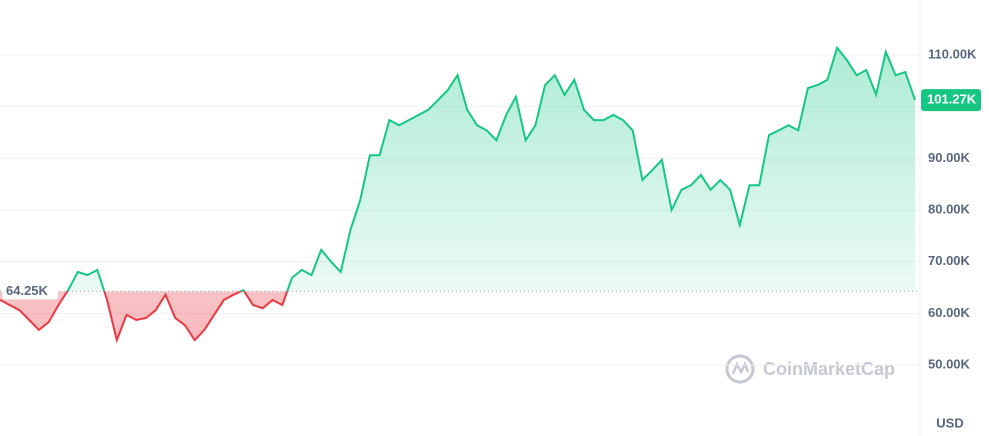  What do you see at coordinates (949, 157) in the screenshot?
I see `y-tick-label: 90.00K` at bounding box center [949, 157].